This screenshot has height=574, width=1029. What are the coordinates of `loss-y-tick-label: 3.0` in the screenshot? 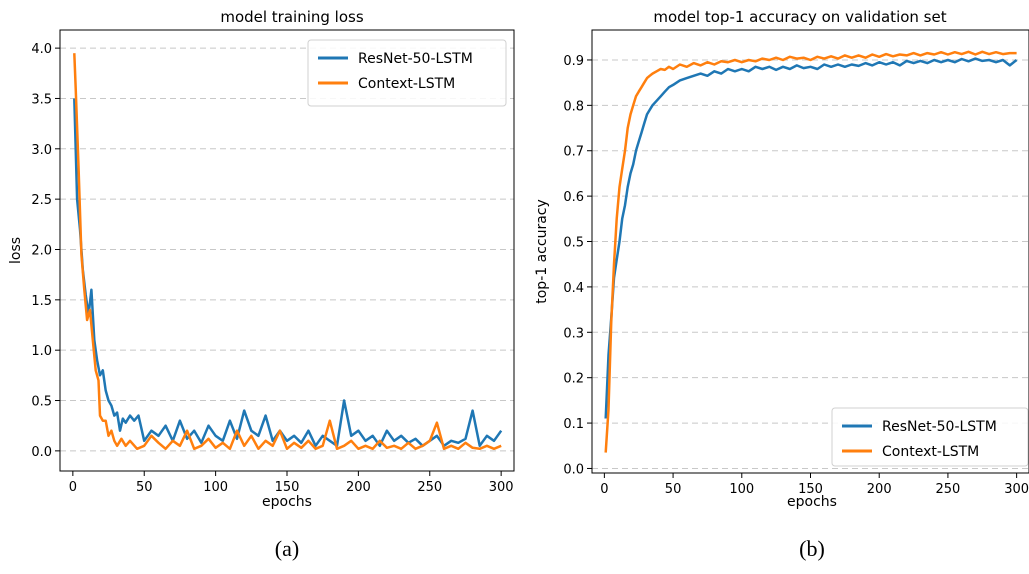 It's located at (41, 150).